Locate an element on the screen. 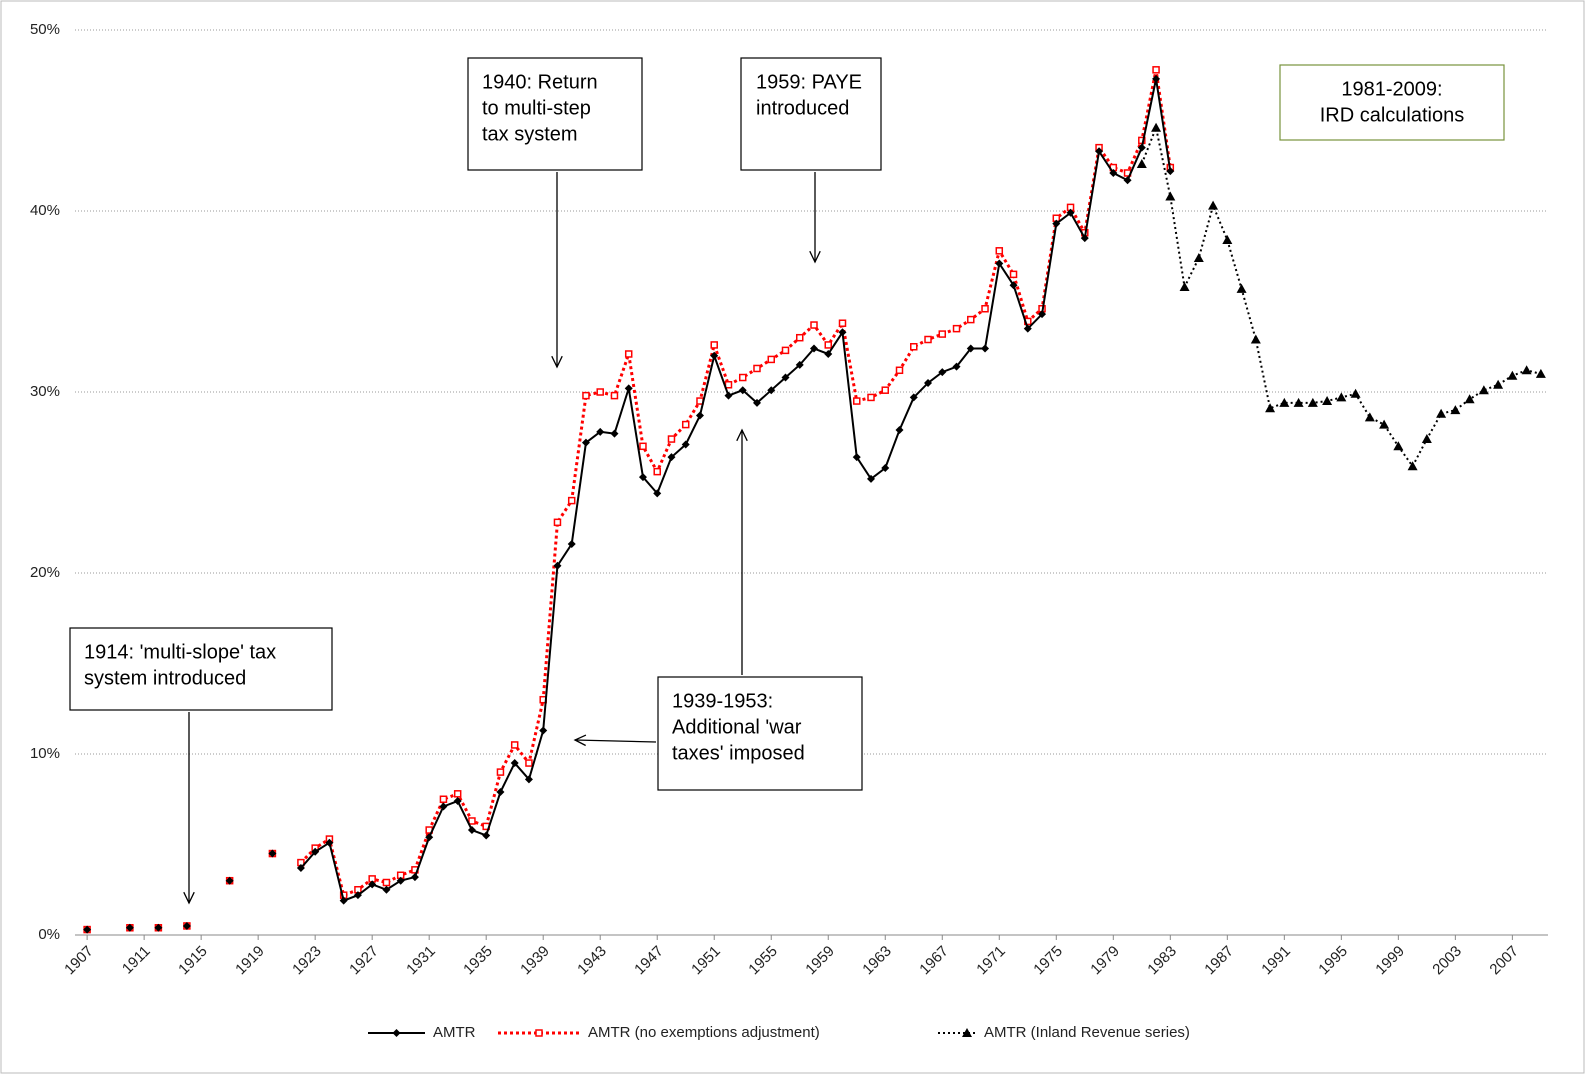  annotation-text: 1939-1953: is located at coordinates (722, 701).